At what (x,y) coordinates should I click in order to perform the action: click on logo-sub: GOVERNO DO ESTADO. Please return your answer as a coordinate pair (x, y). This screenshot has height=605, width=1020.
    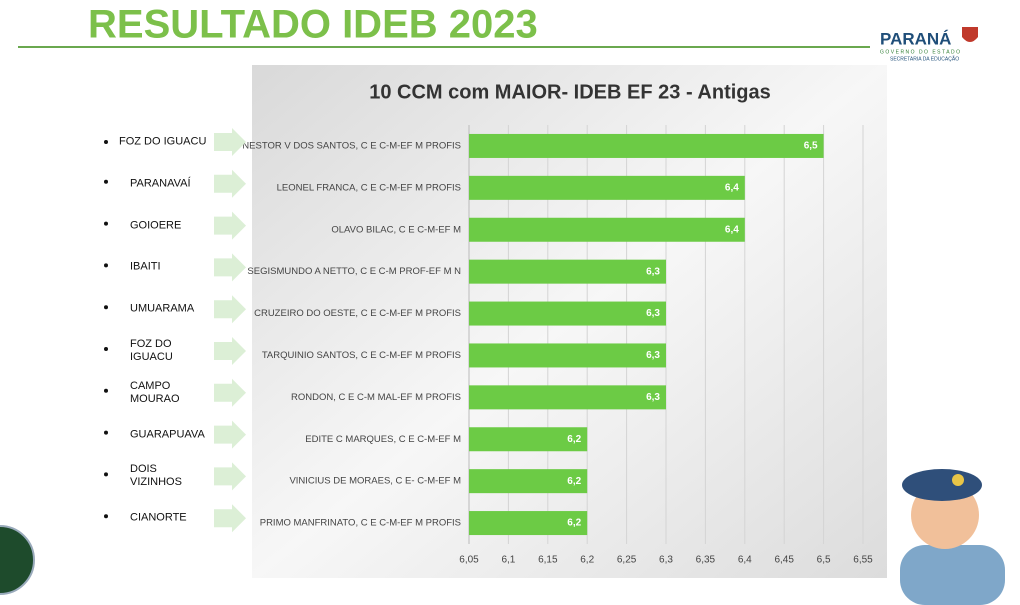
    Looking at the image, I should click on (921, 52).